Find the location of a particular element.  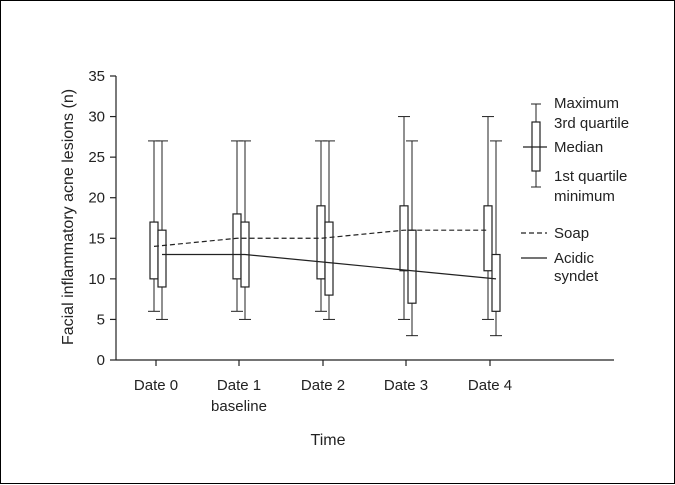

x-tick-label-line2: baseline is located at coordinates (239, 406).